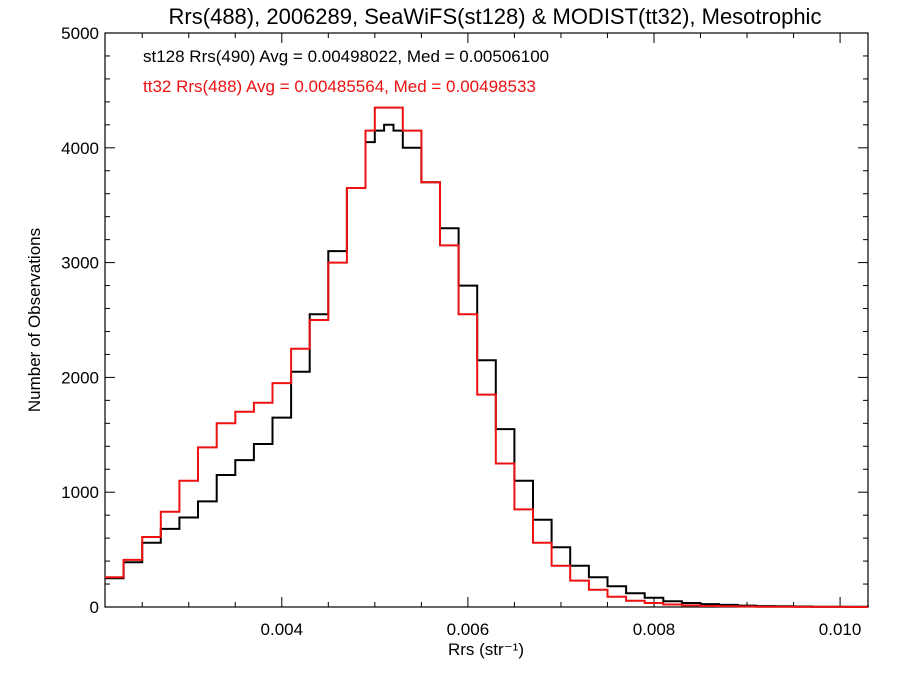  What do you see at coordinates (282, 629) in the screenshot?
I see `x-tick-label: 0.004` at bounding box center [282, 629].